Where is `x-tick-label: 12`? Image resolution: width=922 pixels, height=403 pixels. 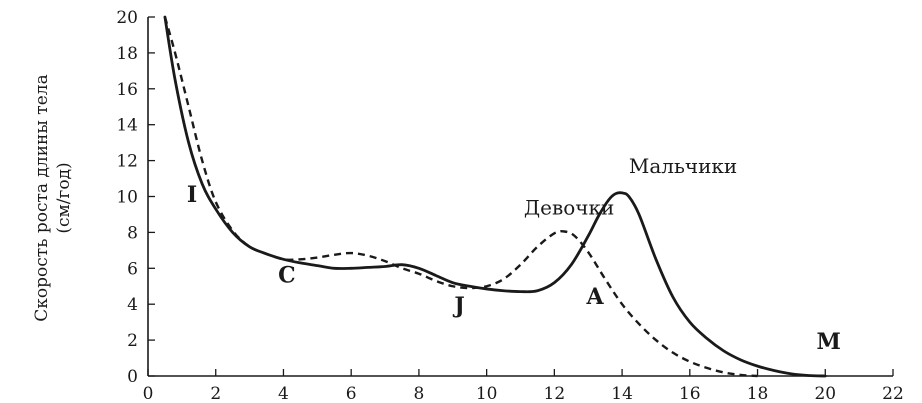
x-tick-label: 12 is located at coordinates (555, 393).